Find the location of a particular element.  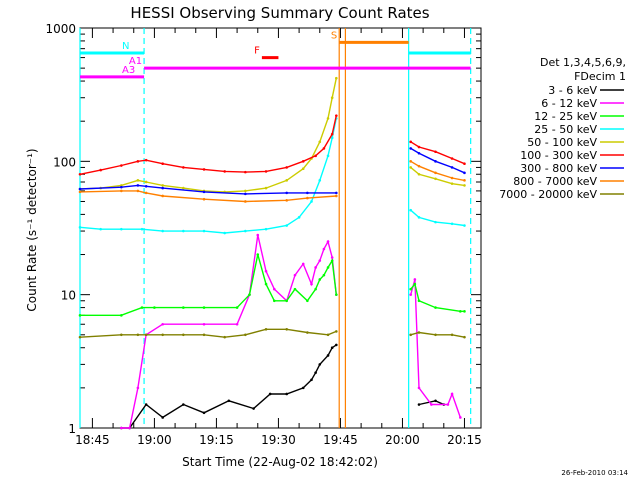

flag-label: N is located at coordinates (125, 46).